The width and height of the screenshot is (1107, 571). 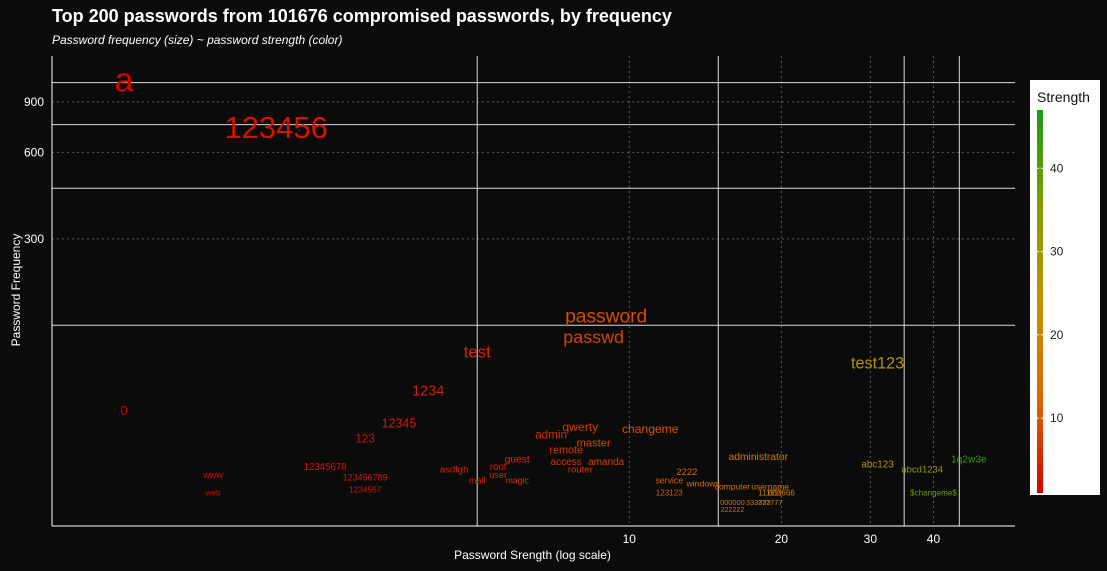 What do you see at coordinates (275, 127) in the screenshot?
I see `point-label: 123456` at bounding box center [275, 127].